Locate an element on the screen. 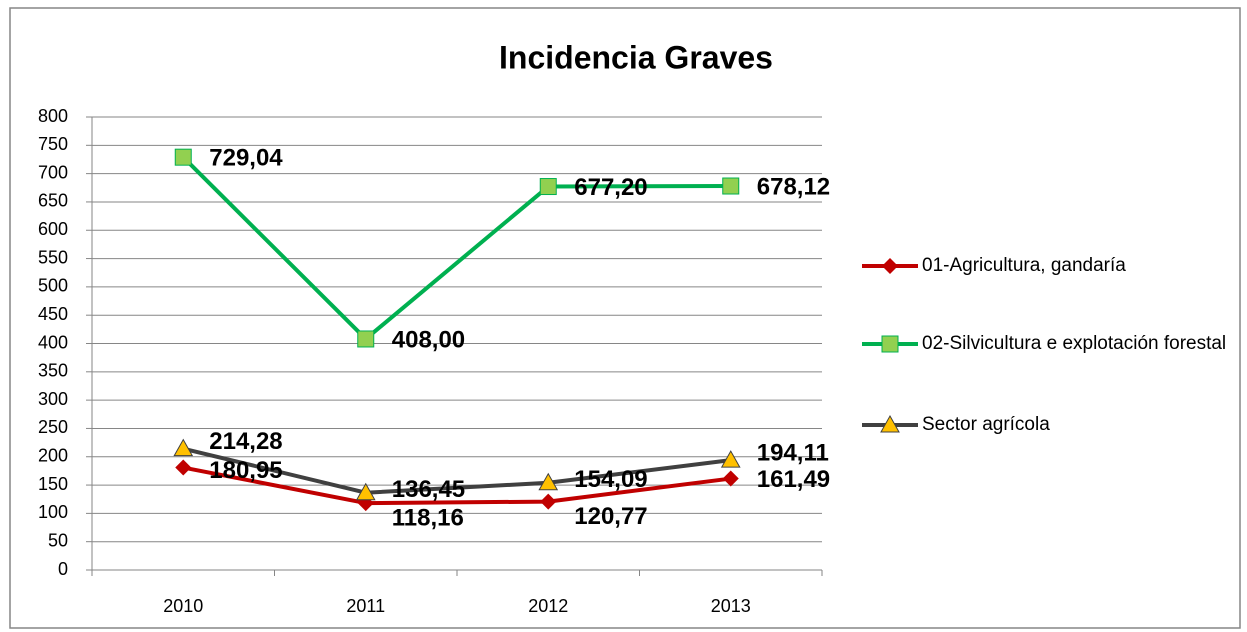 The image size is (1247, 632). y-tick-label: 250 is located at coordinates (53, 427).